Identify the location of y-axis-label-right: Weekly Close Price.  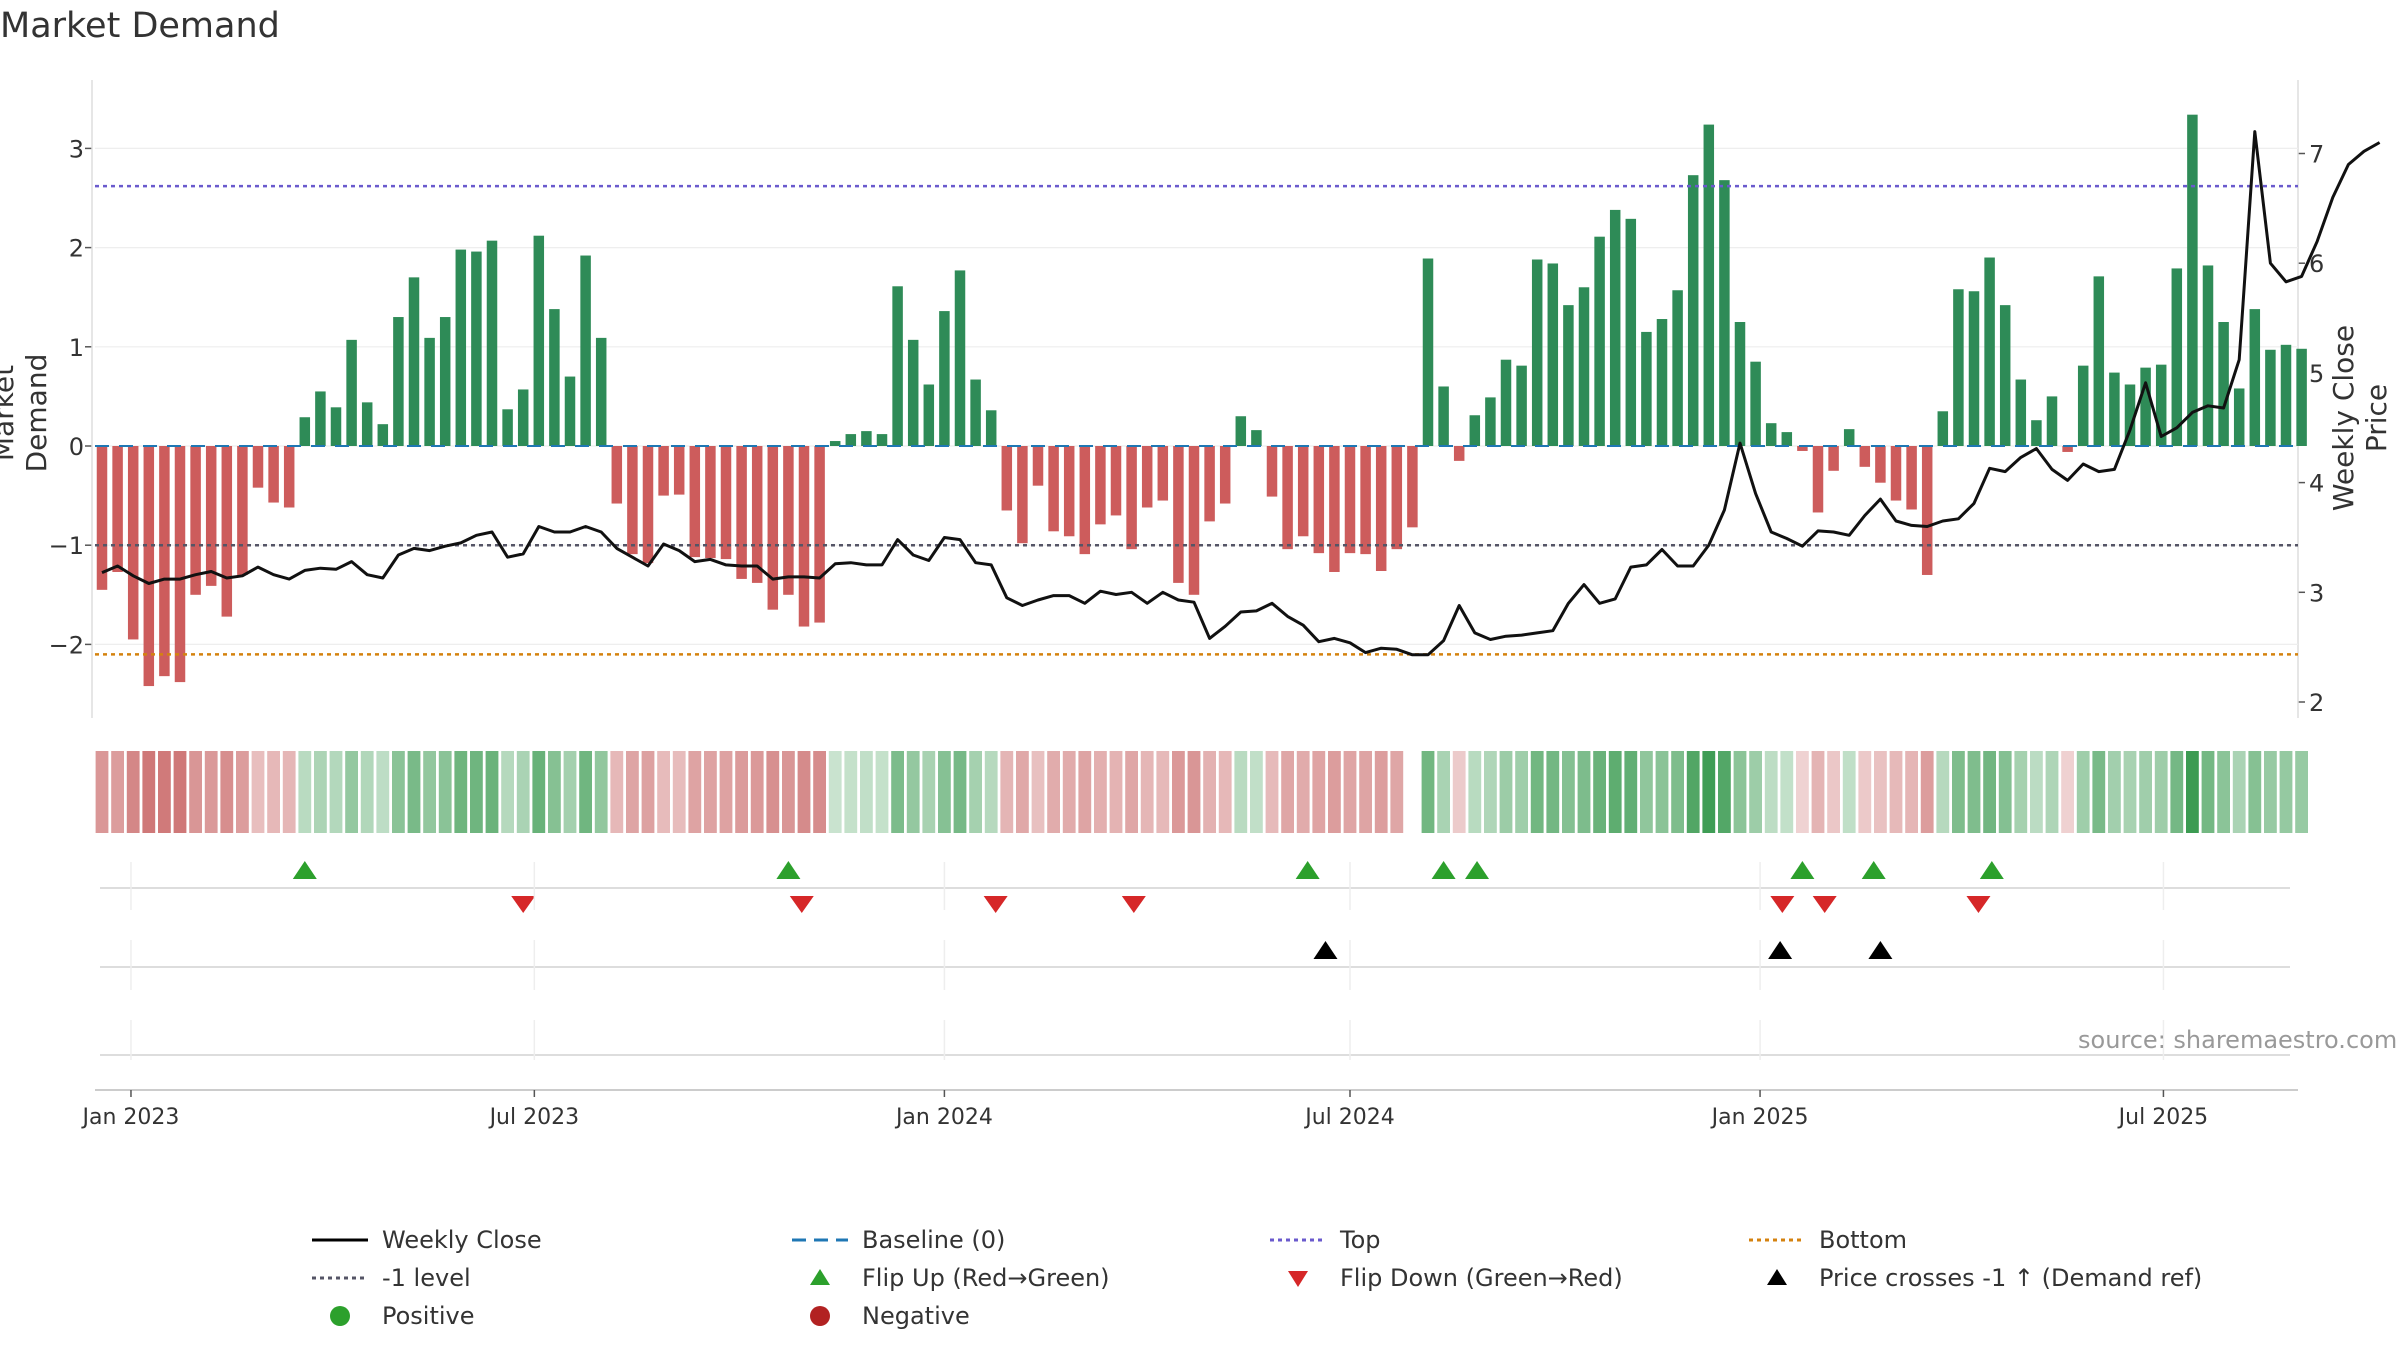
(2360, 418).